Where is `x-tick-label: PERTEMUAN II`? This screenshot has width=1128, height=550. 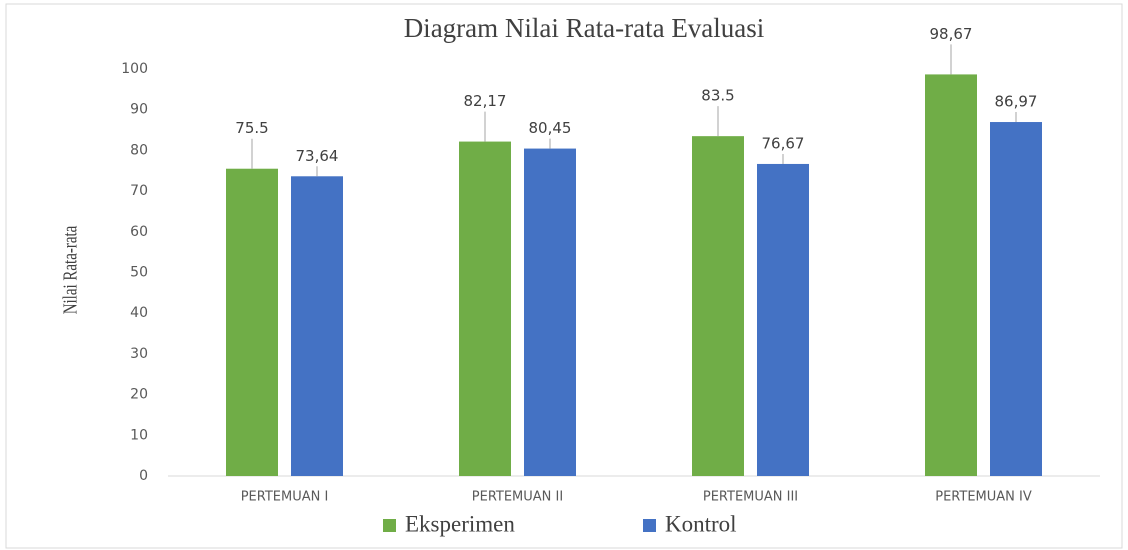 x-tick-label: PERTEMUAN II is located at coordinates (517, 497).